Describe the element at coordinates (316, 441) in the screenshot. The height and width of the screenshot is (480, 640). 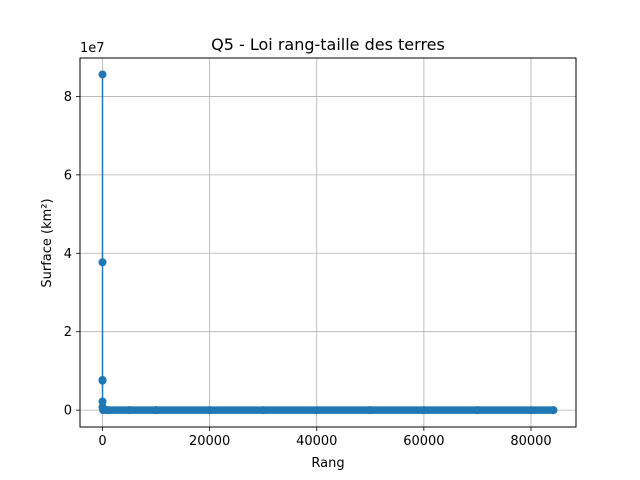
I see `x-tick-label: 40000` at that location.